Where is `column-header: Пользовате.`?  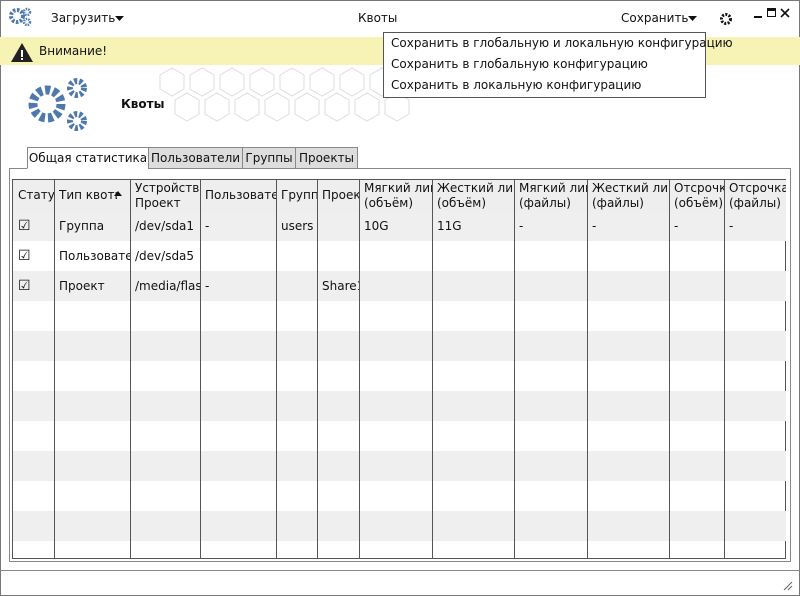
column-header: Пользовате. is located at coordinates (240, 195).